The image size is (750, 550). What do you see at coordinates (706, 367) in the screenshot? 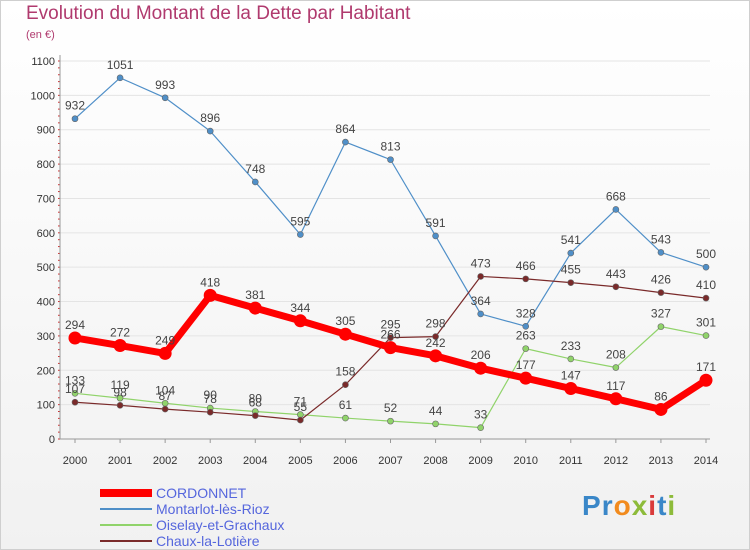
I see `data-label: 171` at bounding box center [706, 367].